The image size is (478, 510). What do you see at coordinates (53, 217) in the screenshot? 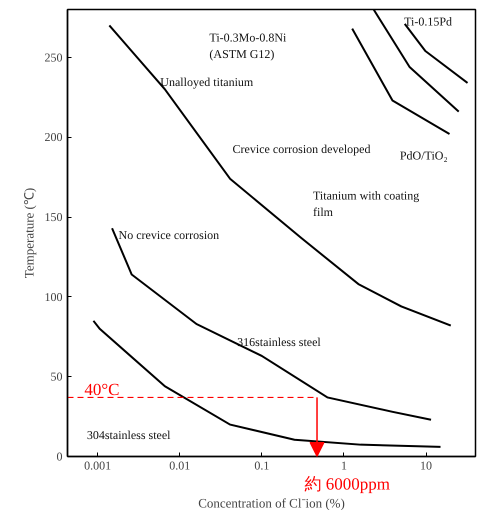
I see `y-tick-label: 150` at bounding box center [53, 217].